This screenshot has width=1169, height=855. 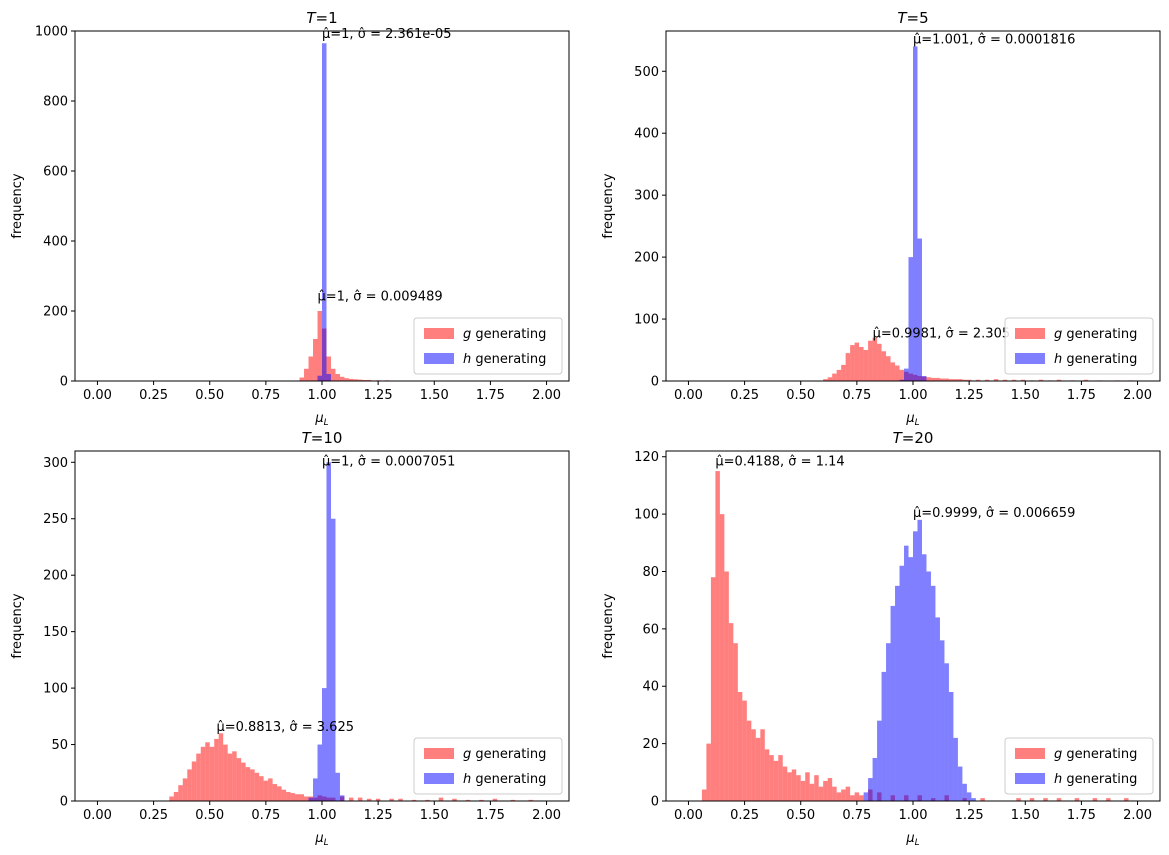 What do you see at coordinates (55, 102) in the screenshot?
I see `y-tick-label: 800` at bounding box center [55, 102].